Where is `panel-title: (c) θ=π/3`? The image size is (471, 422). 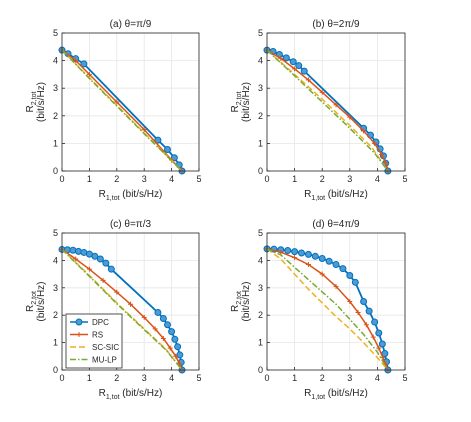
panel-title: (c) θ=π/3 is located at coordinates (131, 224).